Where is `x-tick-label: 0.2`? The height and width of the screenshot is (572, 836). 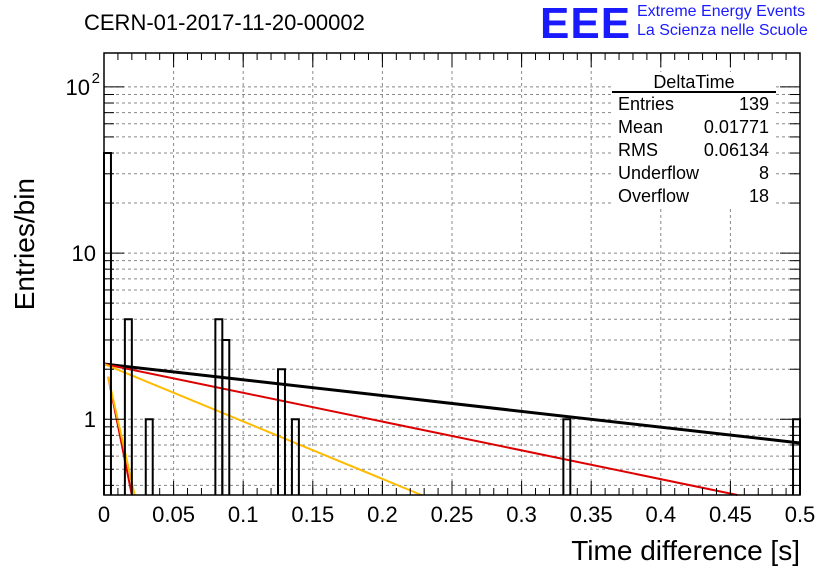
x-tick-label: 0.2 is located at coordinates (382, 514).